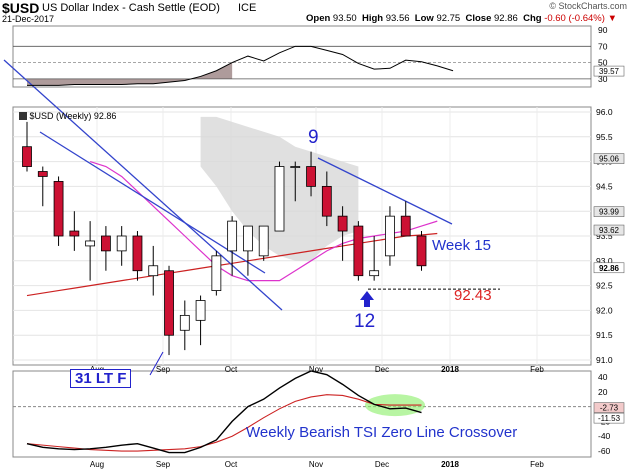 The width and height of the screenshot is (631, 470). What do you see at coordinates (461, 245) in the screenshot?
I see `week-15-label: Week 15` at bounding box center [461, 245].